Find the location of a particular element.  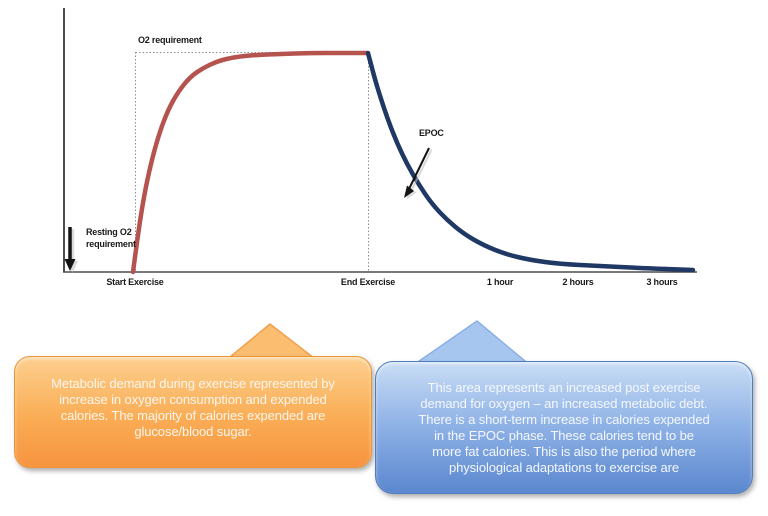

tick-start-exercise: Start Exercise is located at coordinates (135, 282).